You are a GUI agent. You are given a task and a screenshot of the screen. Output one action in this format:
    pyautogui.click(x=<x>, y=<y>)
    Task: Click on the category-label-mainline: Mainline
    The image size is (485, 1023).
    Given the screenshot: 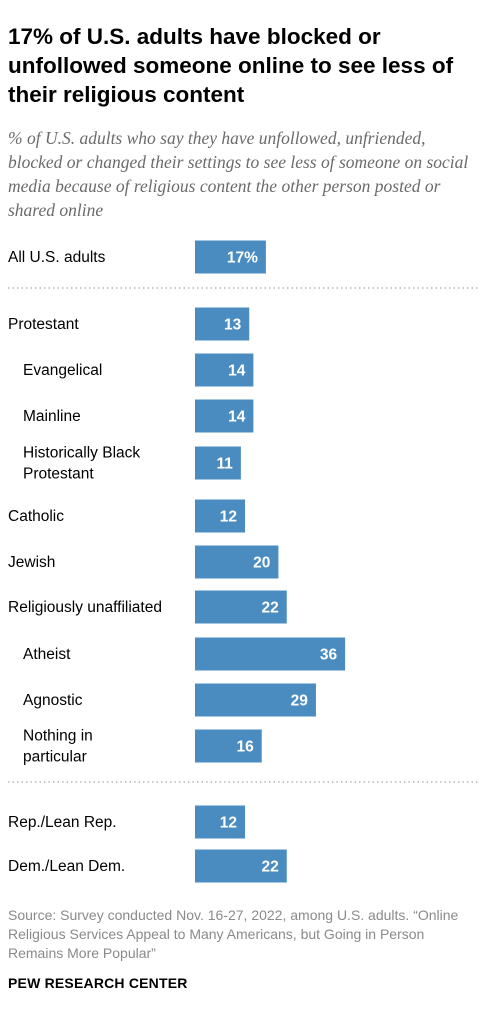 What is the action you would take?
    pyautogui.click(x=52, y=416)
    